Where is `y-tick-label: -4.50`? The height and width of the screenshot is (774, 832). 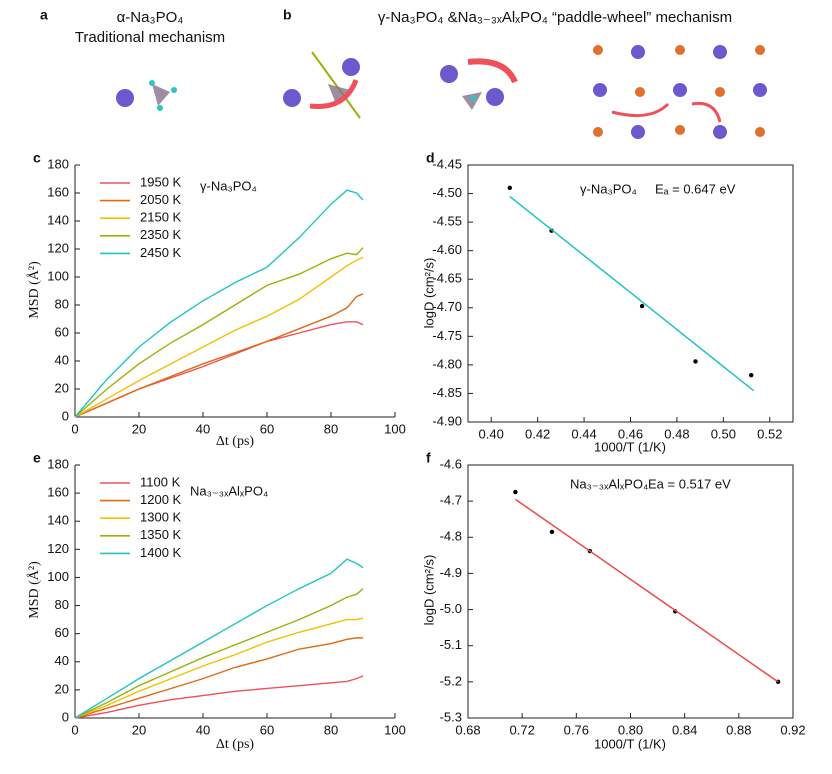 y-tick-label: -4.50 is located at coordinates (447, 192).